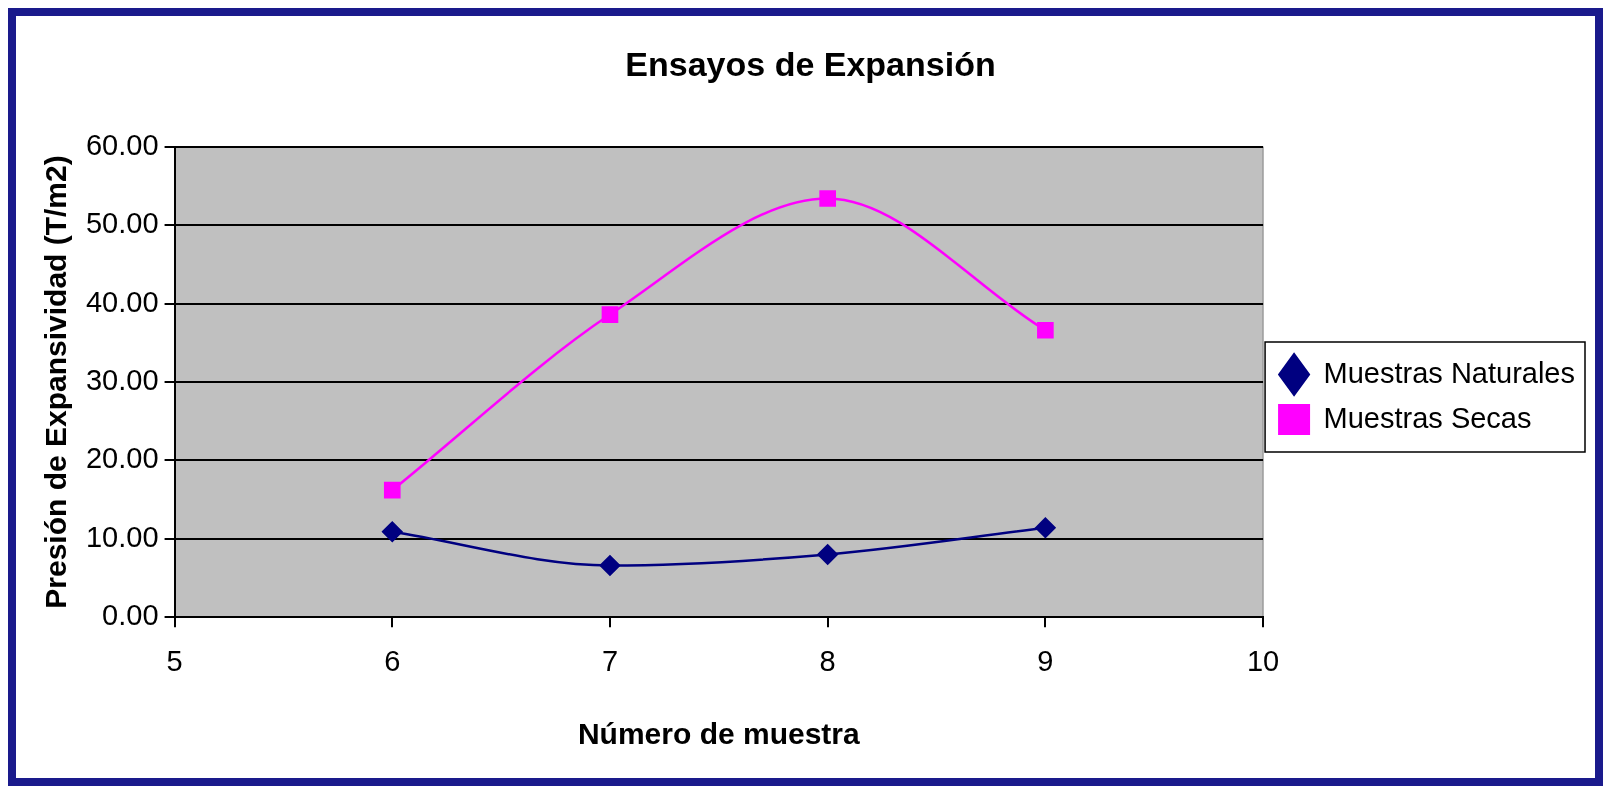  What do you see at coordinates (610, 660) in the screenshot?
I see `x-tick-label: 7` at bounding box center [610, 660].